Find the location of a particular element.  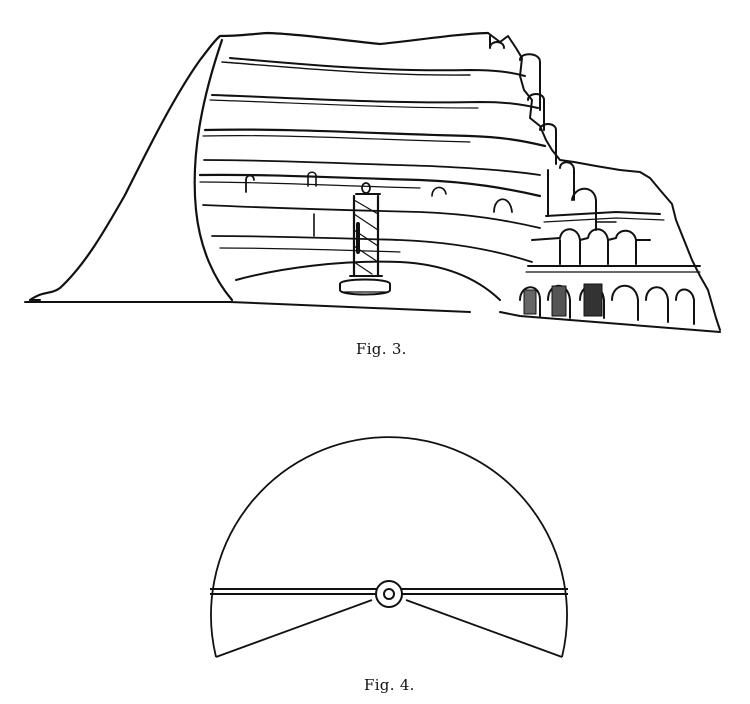

hub-inner is located at coordinates (389, 594).